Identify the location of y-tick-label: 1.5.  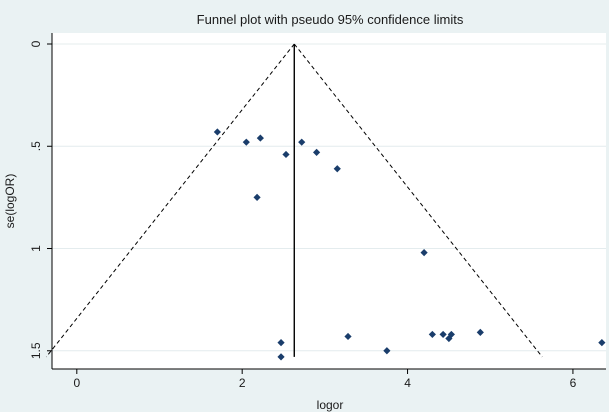
(36, 350).